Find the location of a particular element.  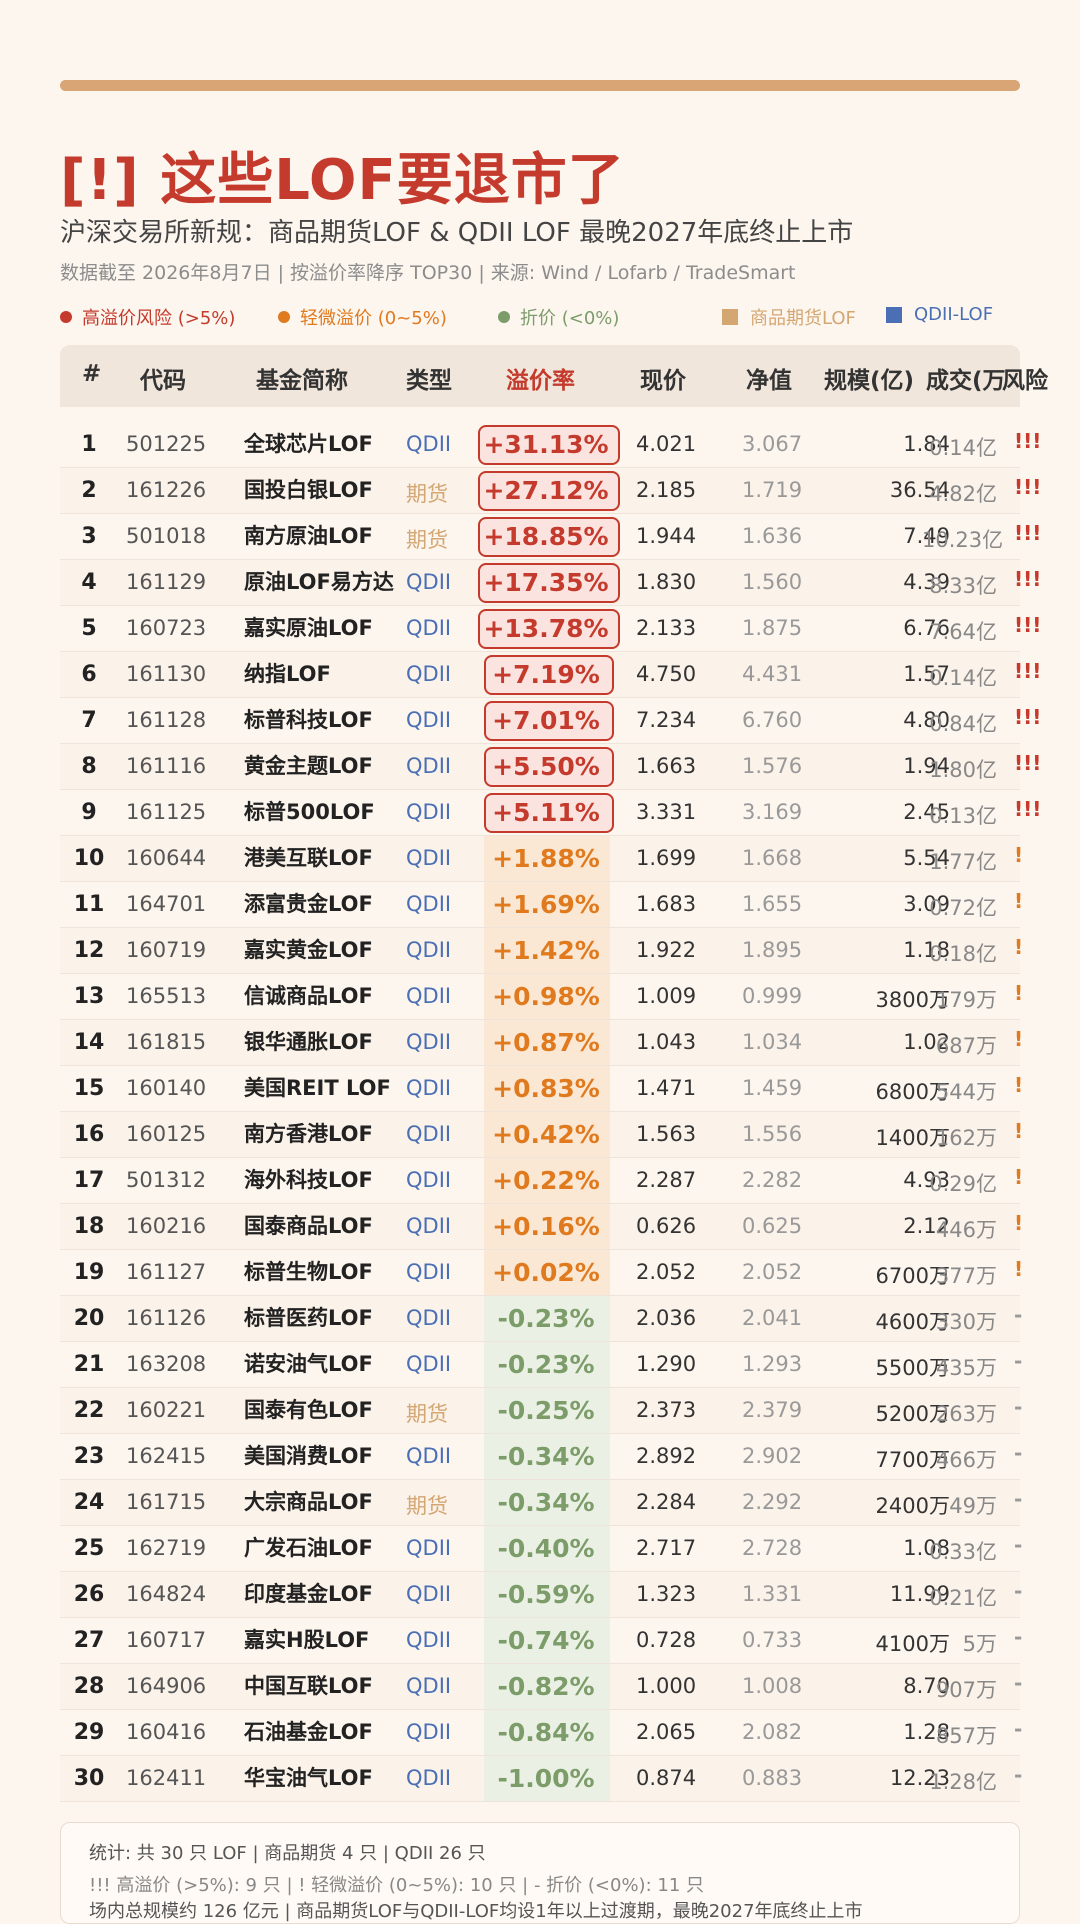

trade-volume: 49万 is located at coordinates (973, 1506).